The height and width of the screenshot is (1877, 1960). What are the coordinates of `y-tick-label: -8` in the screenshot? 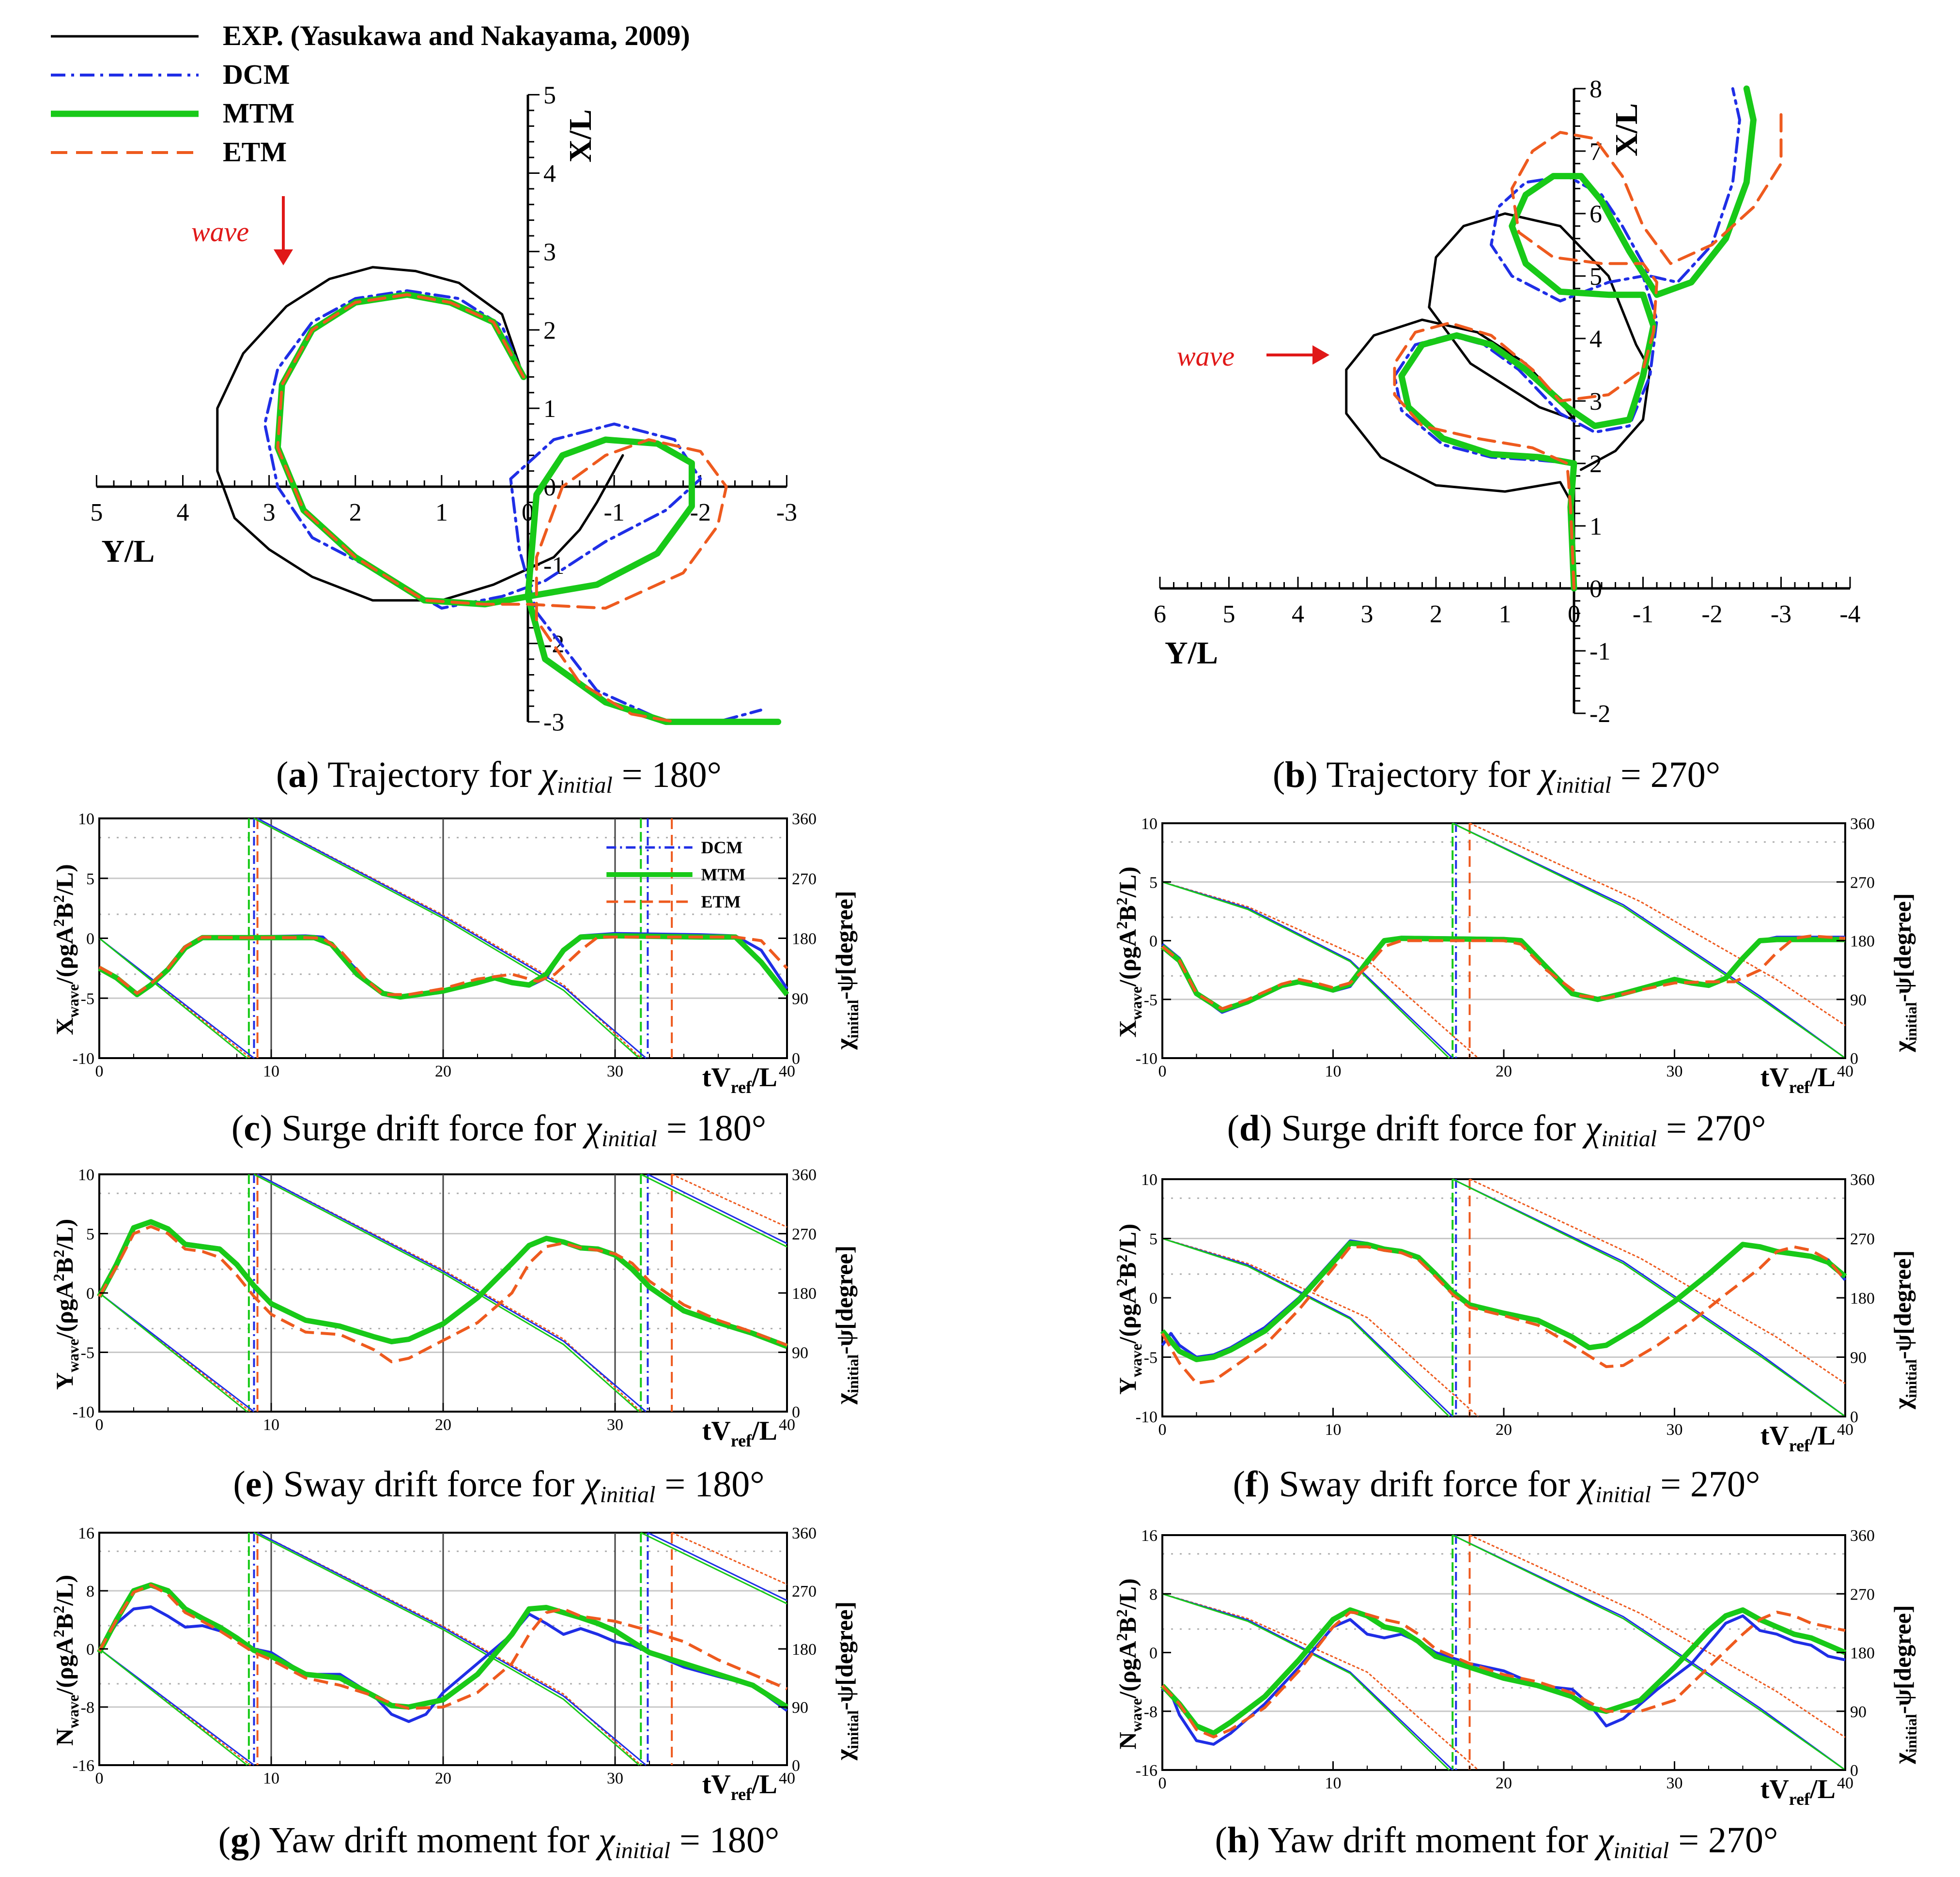 It's located at (1150, 1712).